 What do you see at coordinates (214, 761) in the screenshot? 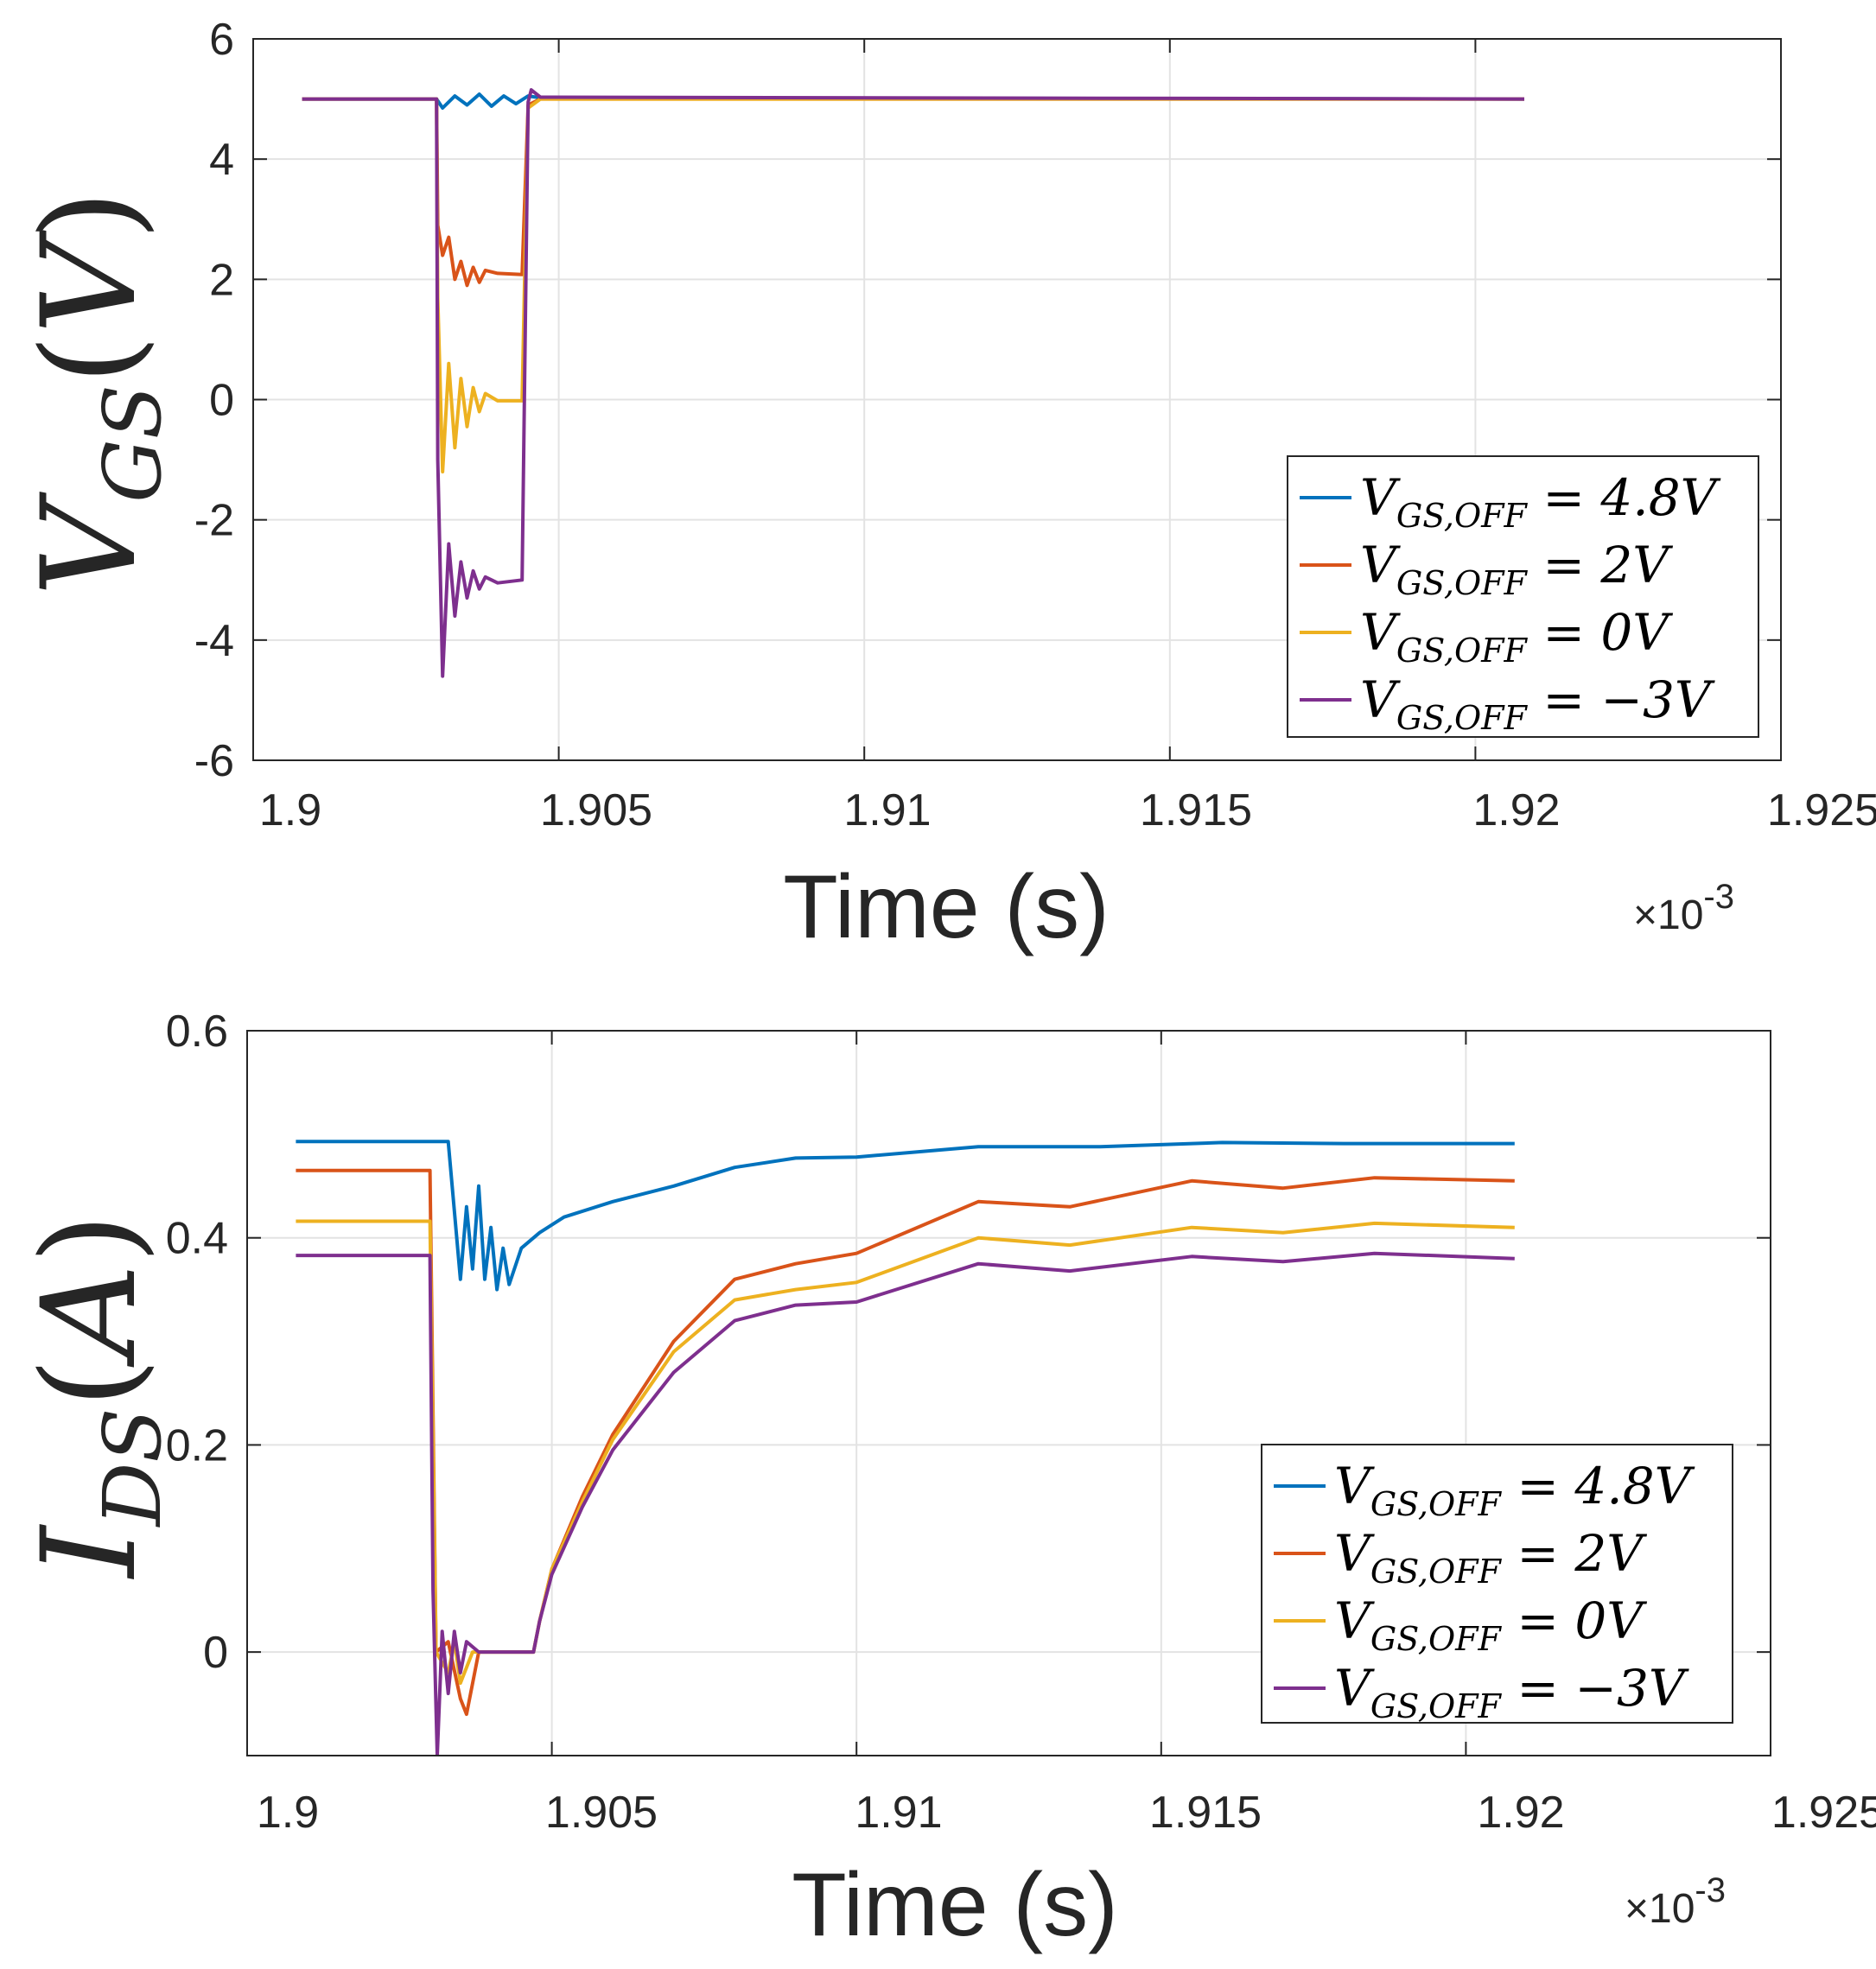
I see `y-tick-label: -6` at bounding box center [214, 761].